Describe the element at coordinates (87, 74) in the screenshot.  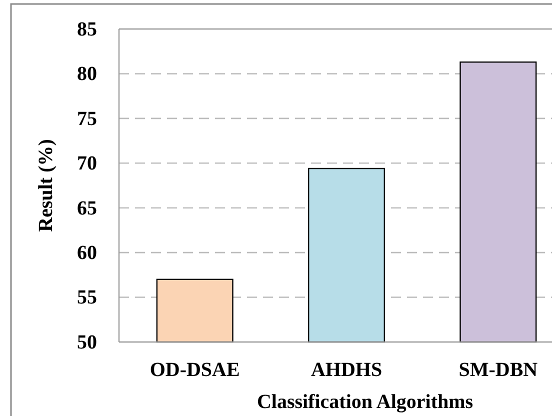
I see `y-tick-label: 80` at that location.